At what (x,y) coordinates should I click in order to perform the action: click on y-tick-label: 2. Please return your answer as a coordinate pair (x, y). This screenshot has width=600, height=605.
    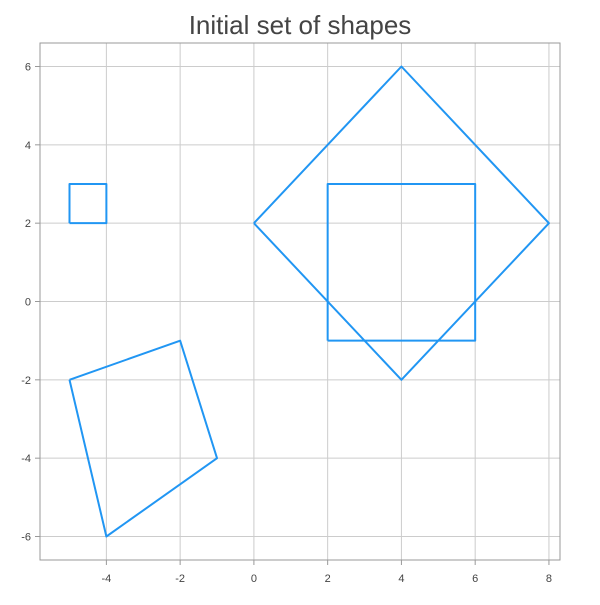
    Looking at the image, I should click on (28, 224).